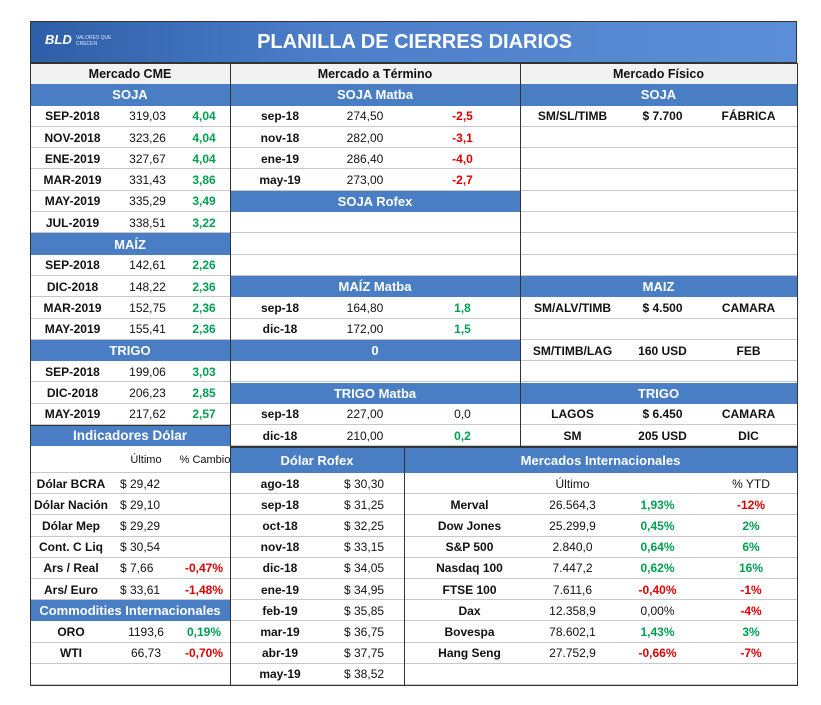 Image resolution: width=821 pixels, height=705 pixels. What do you see at coordinates (71, 547) in the screenshot?
I see `row-label: Cont. C Liq` at bounding box center [71, 547].